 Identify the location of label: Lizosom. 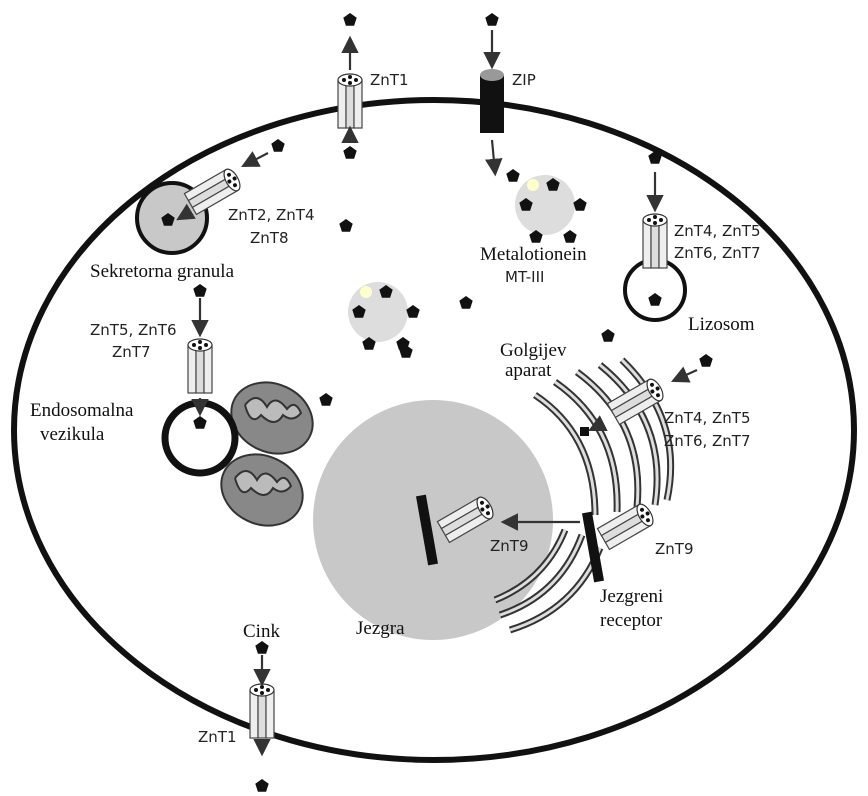
(721, 324).